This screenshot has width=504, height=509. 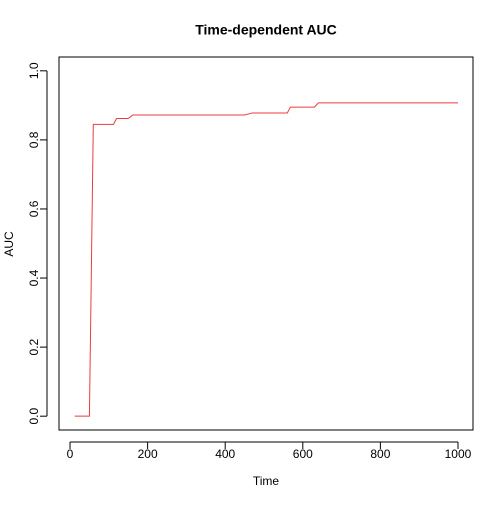 I want to click on y-tick-label: 0.6, so click(x=34, y=208).